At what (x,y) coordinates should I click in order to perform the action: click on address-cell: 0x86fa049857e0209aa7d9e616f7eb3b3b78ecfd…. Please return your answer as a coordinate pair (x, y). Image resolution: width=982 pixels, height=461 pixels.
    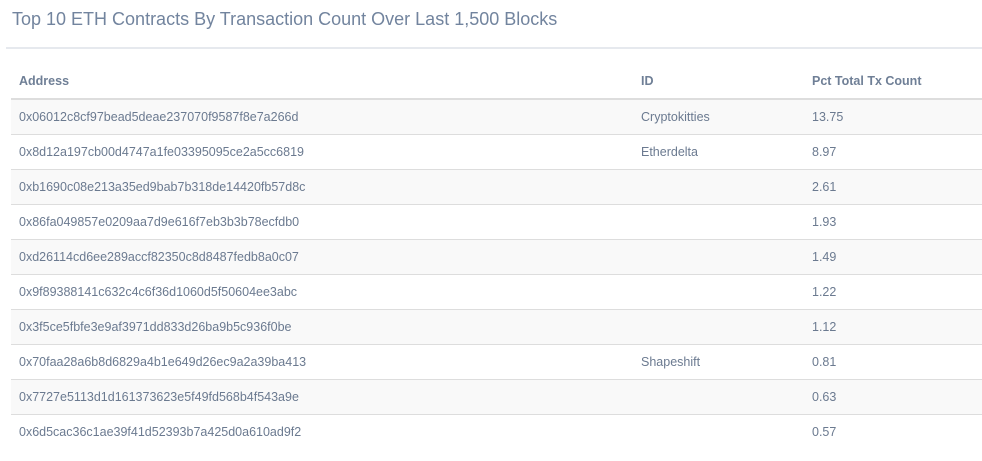
    Looking at the image, I should click on (322, 222).